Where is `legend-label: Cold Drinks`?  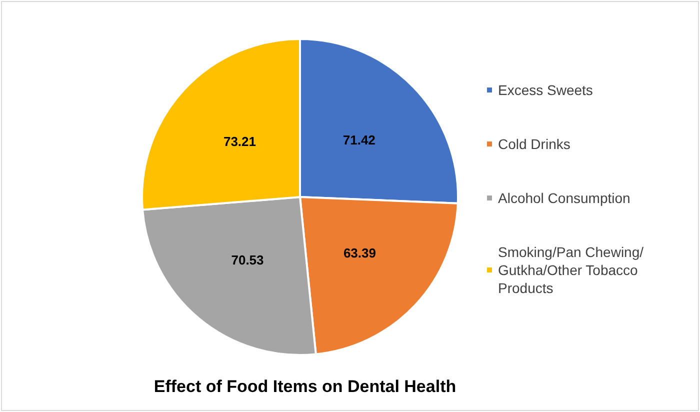 legend-label: Cold Drinks is located at coordinates (534, 144).